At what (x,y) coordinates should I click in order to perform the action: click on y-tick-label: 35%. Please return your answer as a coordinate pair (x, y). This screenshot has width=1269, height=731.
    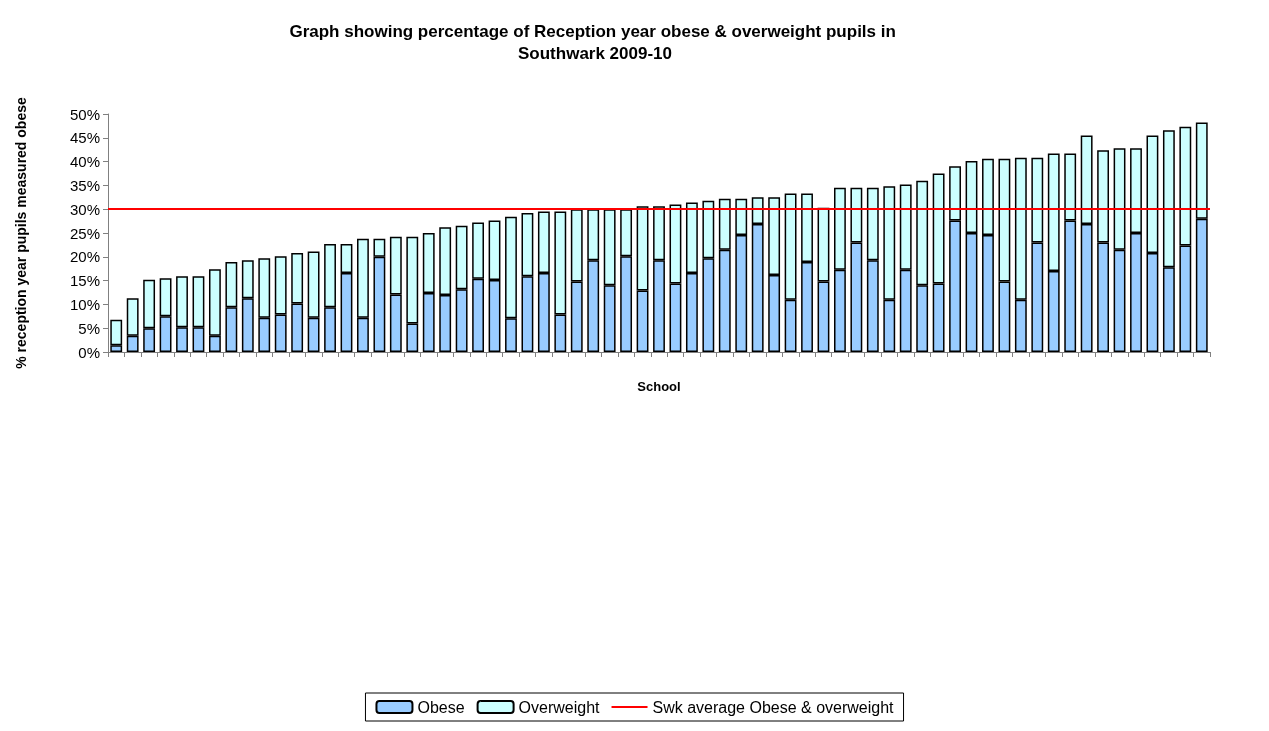
    Looking at the image, I should click on (84, 185).